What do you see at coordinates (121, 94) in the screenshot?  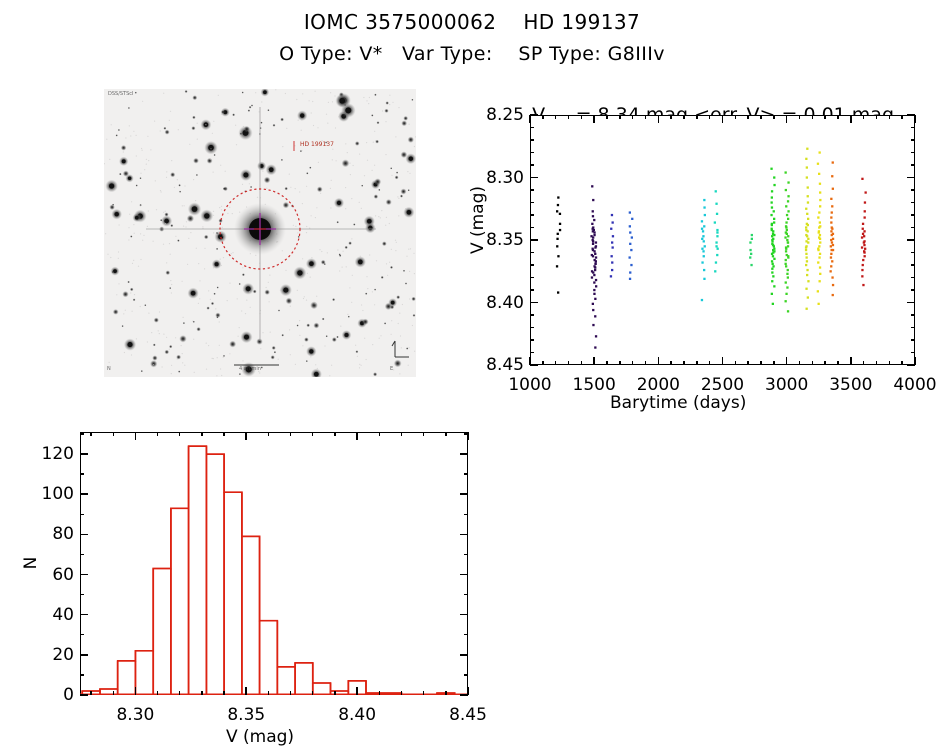 I see `finder-survey-label: DSS/STScI` at bounding box center [121, 94].